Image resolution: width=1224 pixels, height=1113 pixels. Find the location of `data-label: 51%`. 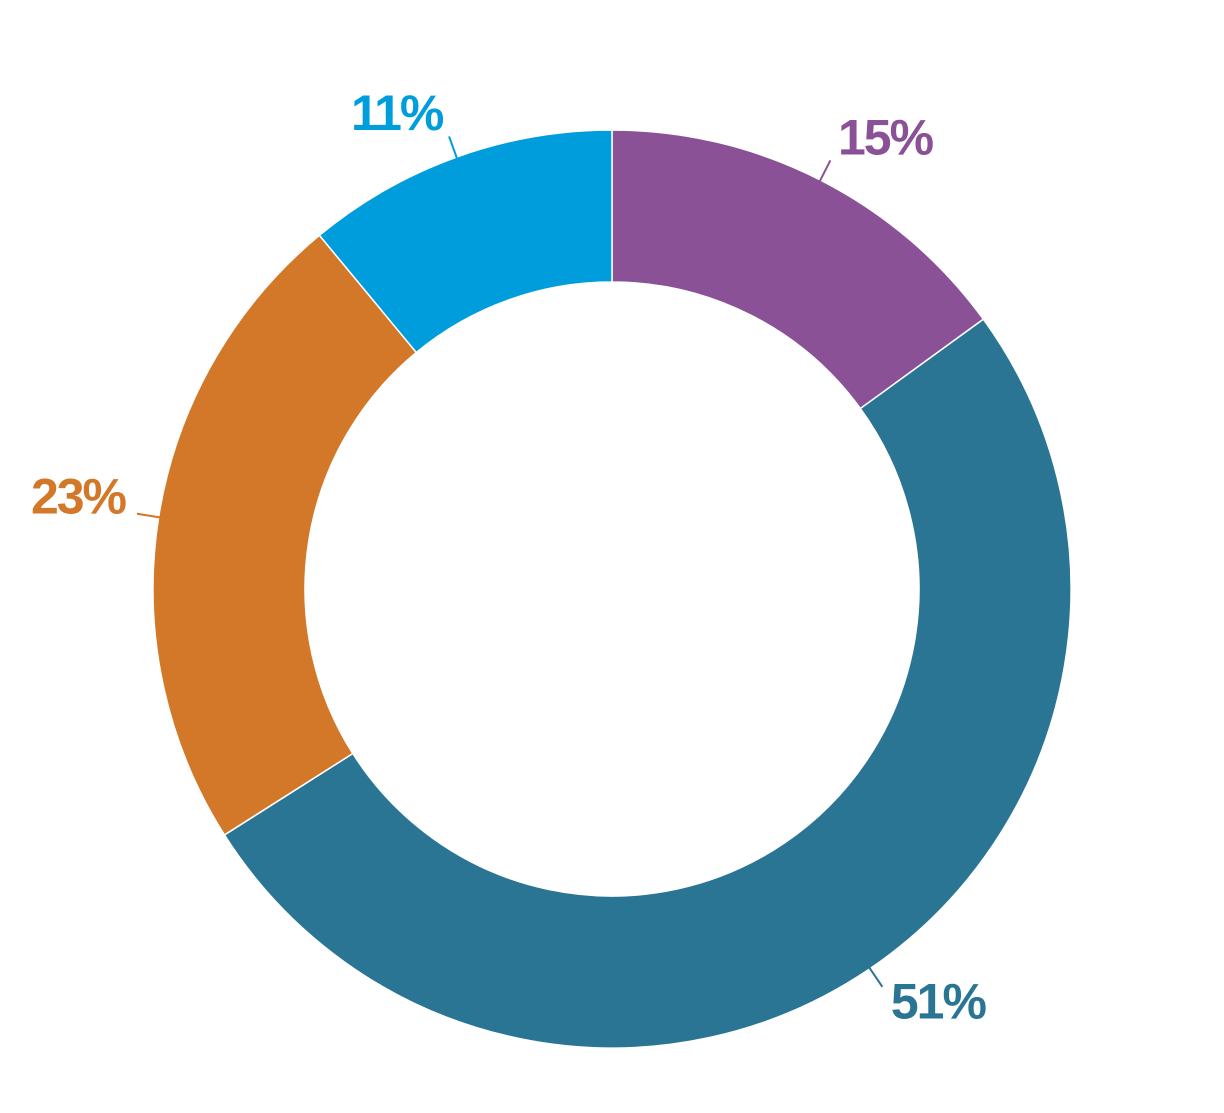

data-label: 51% is located at coordinates (939, 1002).